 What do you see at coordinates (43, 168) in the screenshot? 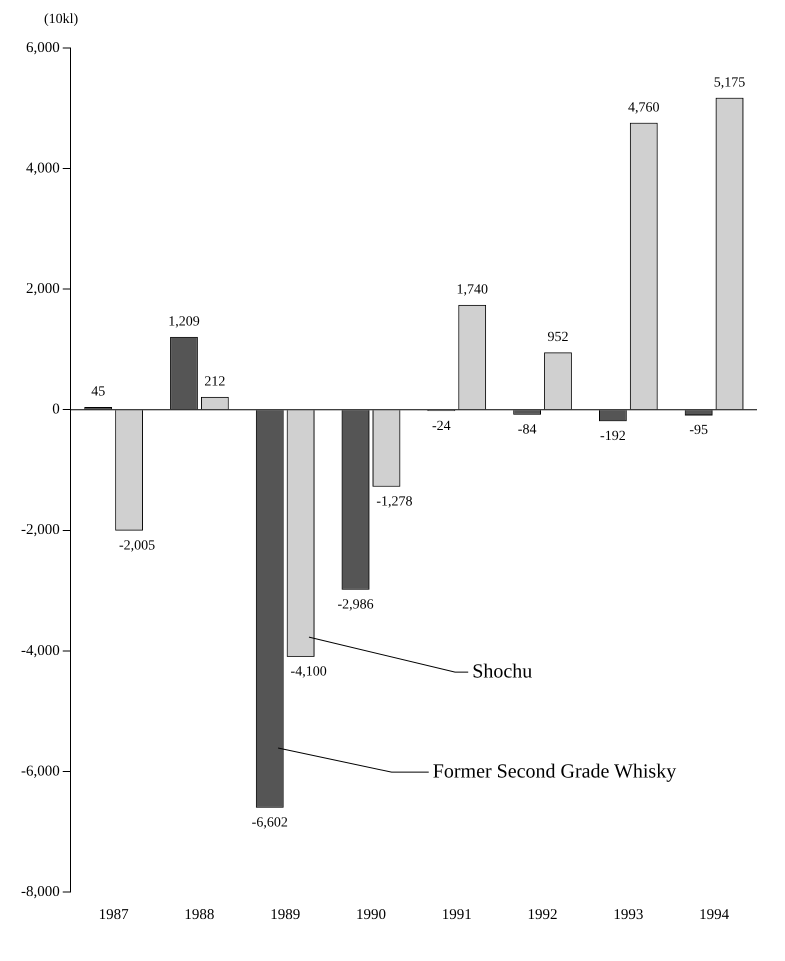
I see `y-tick-label: 4,000` at bounding box center [43, 168].